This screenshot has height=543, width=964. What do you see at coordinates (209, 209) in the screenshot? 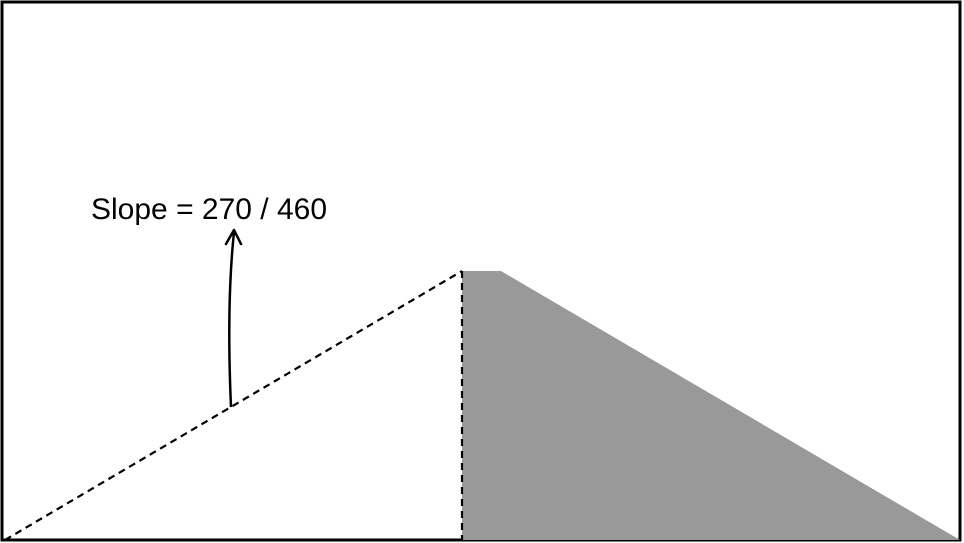
I see `slope-label: Slope = 270 / 460` at bounding box center [209, 209].